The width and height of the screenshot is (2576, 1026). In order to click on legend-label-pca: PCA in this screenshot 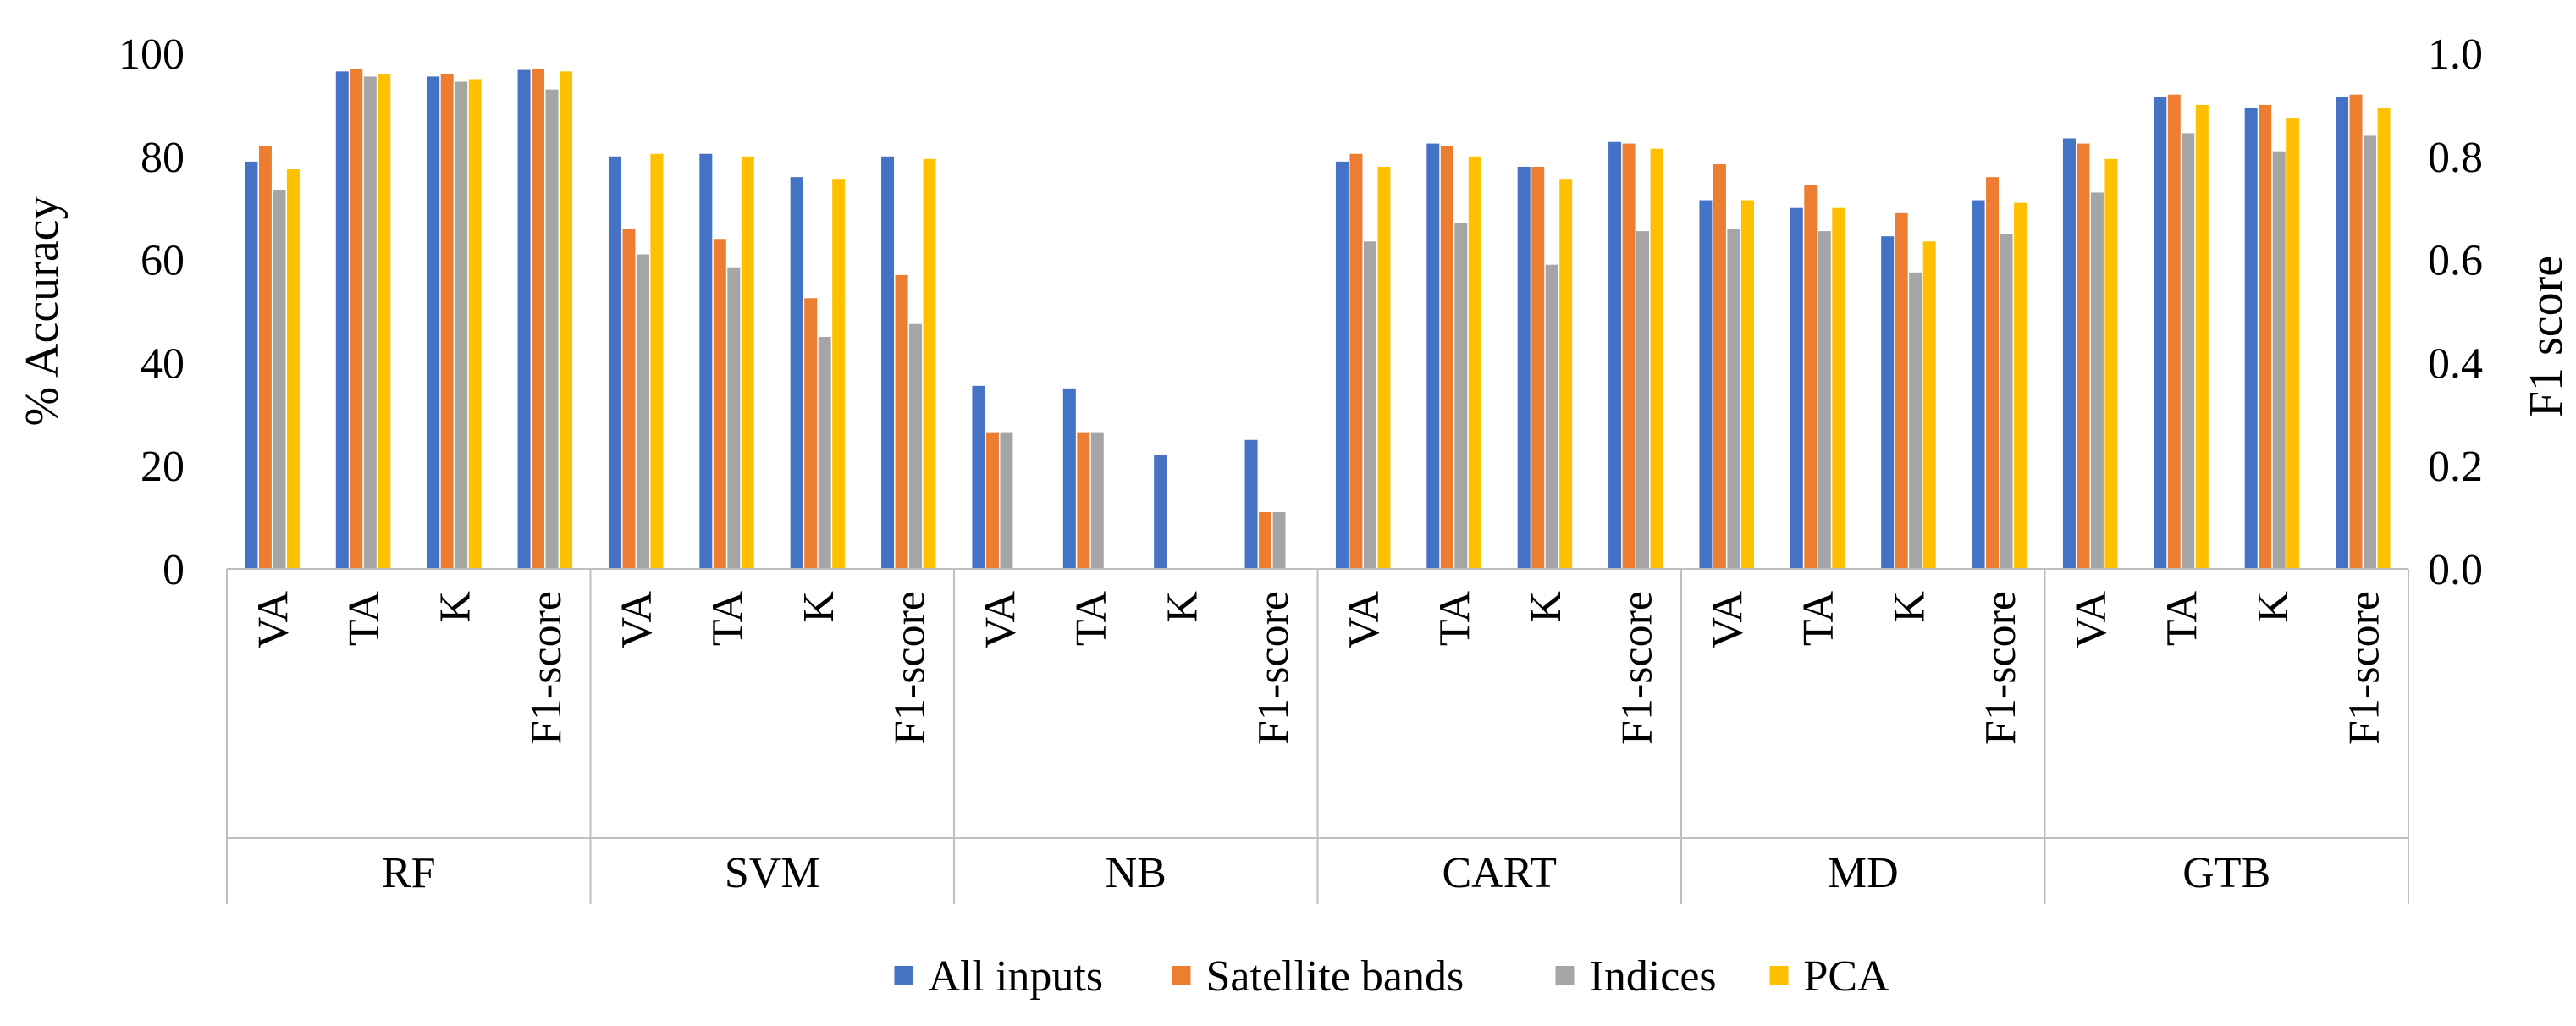, I will do `click(1847, 976)`.